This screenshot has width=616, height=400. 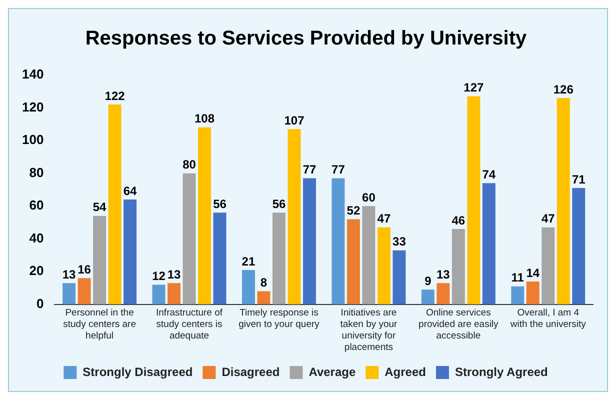 I want to click on y-tick-label: 120, so click(x=33, y=106).